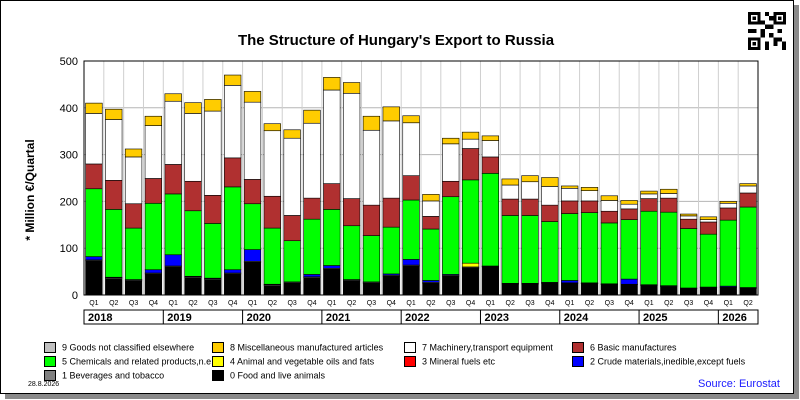 This screenshot has width=800, height=400. What do you see at coordinates (748, 189) in the screenshot?
I see `bar-segment-33-s7` at bounding box center [748, 189].